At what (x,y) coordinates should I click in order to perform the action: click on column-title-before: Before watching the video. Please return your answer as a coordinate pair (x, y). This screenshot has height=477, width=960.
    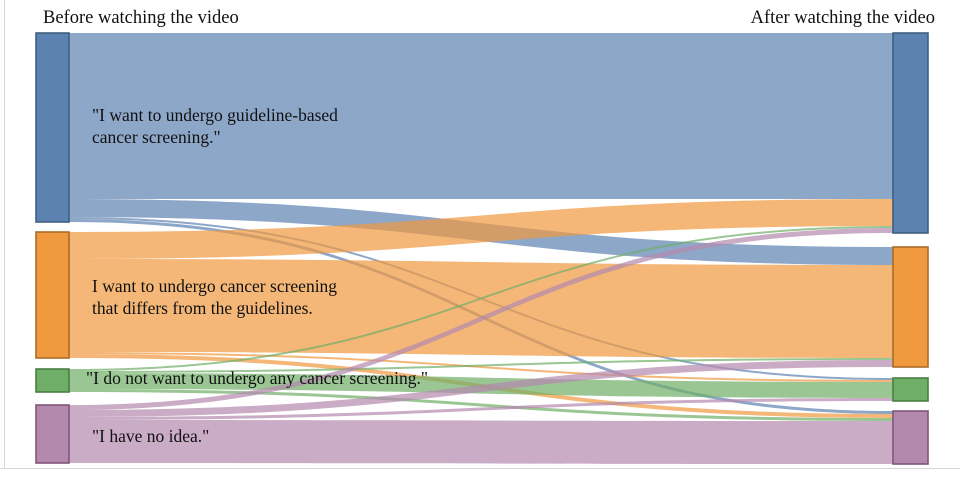
    Looking at the image, I should click on (141, 18).